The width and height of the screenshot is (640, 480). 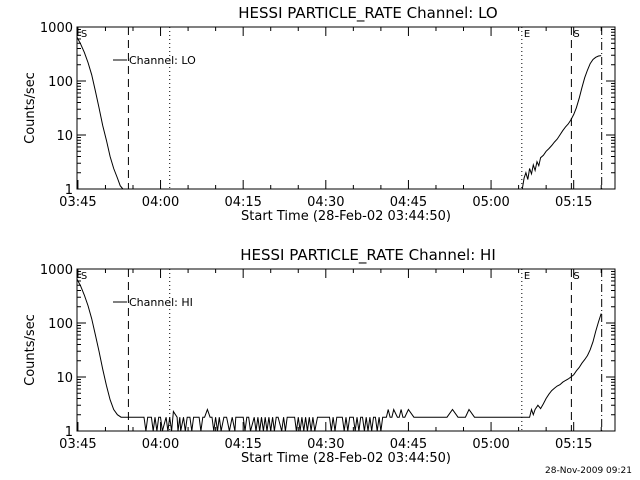 I want to click on chart-title: HESSI PARTICLE_RATE Channel: LO, so click(x=367, y=13).